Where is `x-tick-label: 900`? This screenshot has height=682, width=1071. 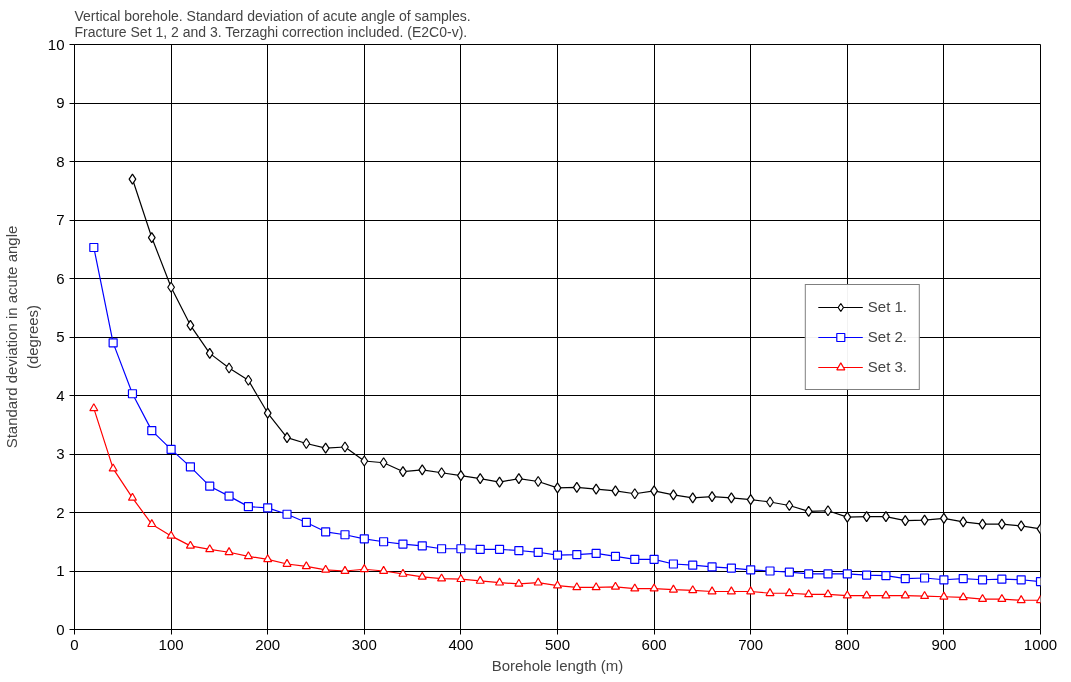
x-tick-label: 900 is located at coordinates (944, 644).